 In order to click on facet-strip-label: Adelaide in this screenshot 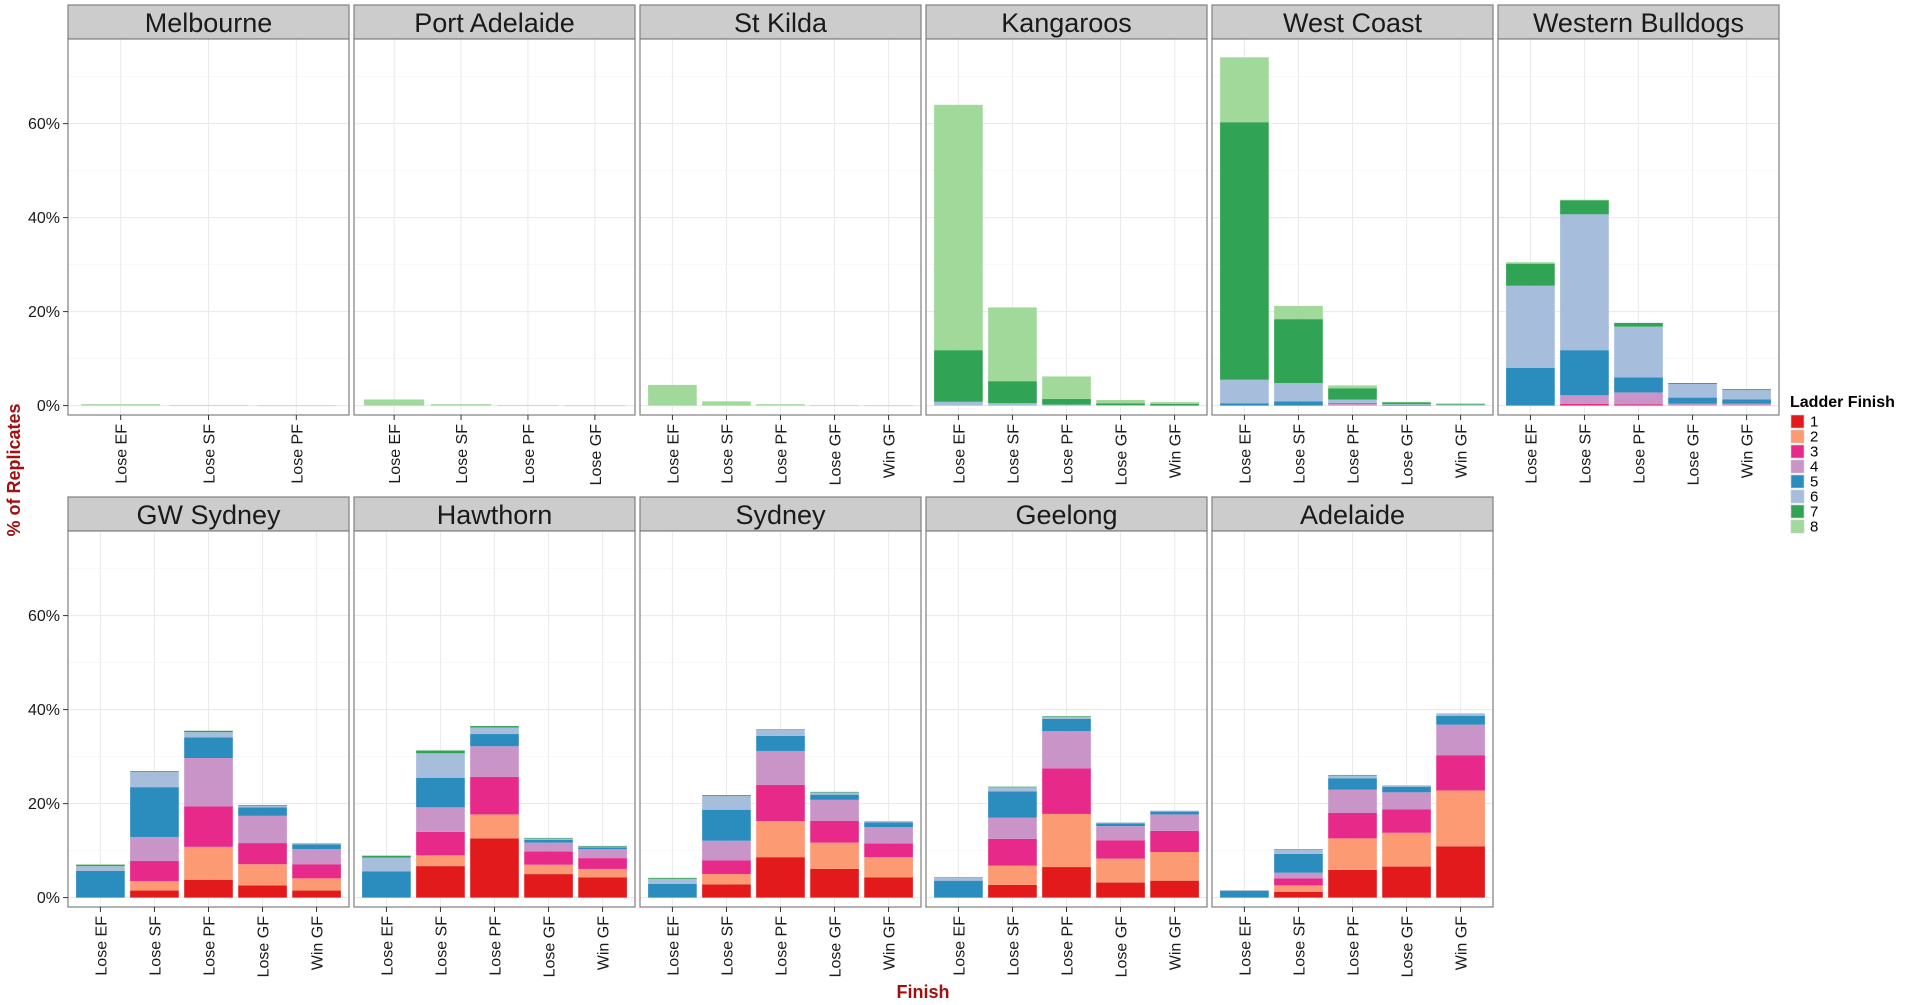, I will do `click(1352, 515)`.